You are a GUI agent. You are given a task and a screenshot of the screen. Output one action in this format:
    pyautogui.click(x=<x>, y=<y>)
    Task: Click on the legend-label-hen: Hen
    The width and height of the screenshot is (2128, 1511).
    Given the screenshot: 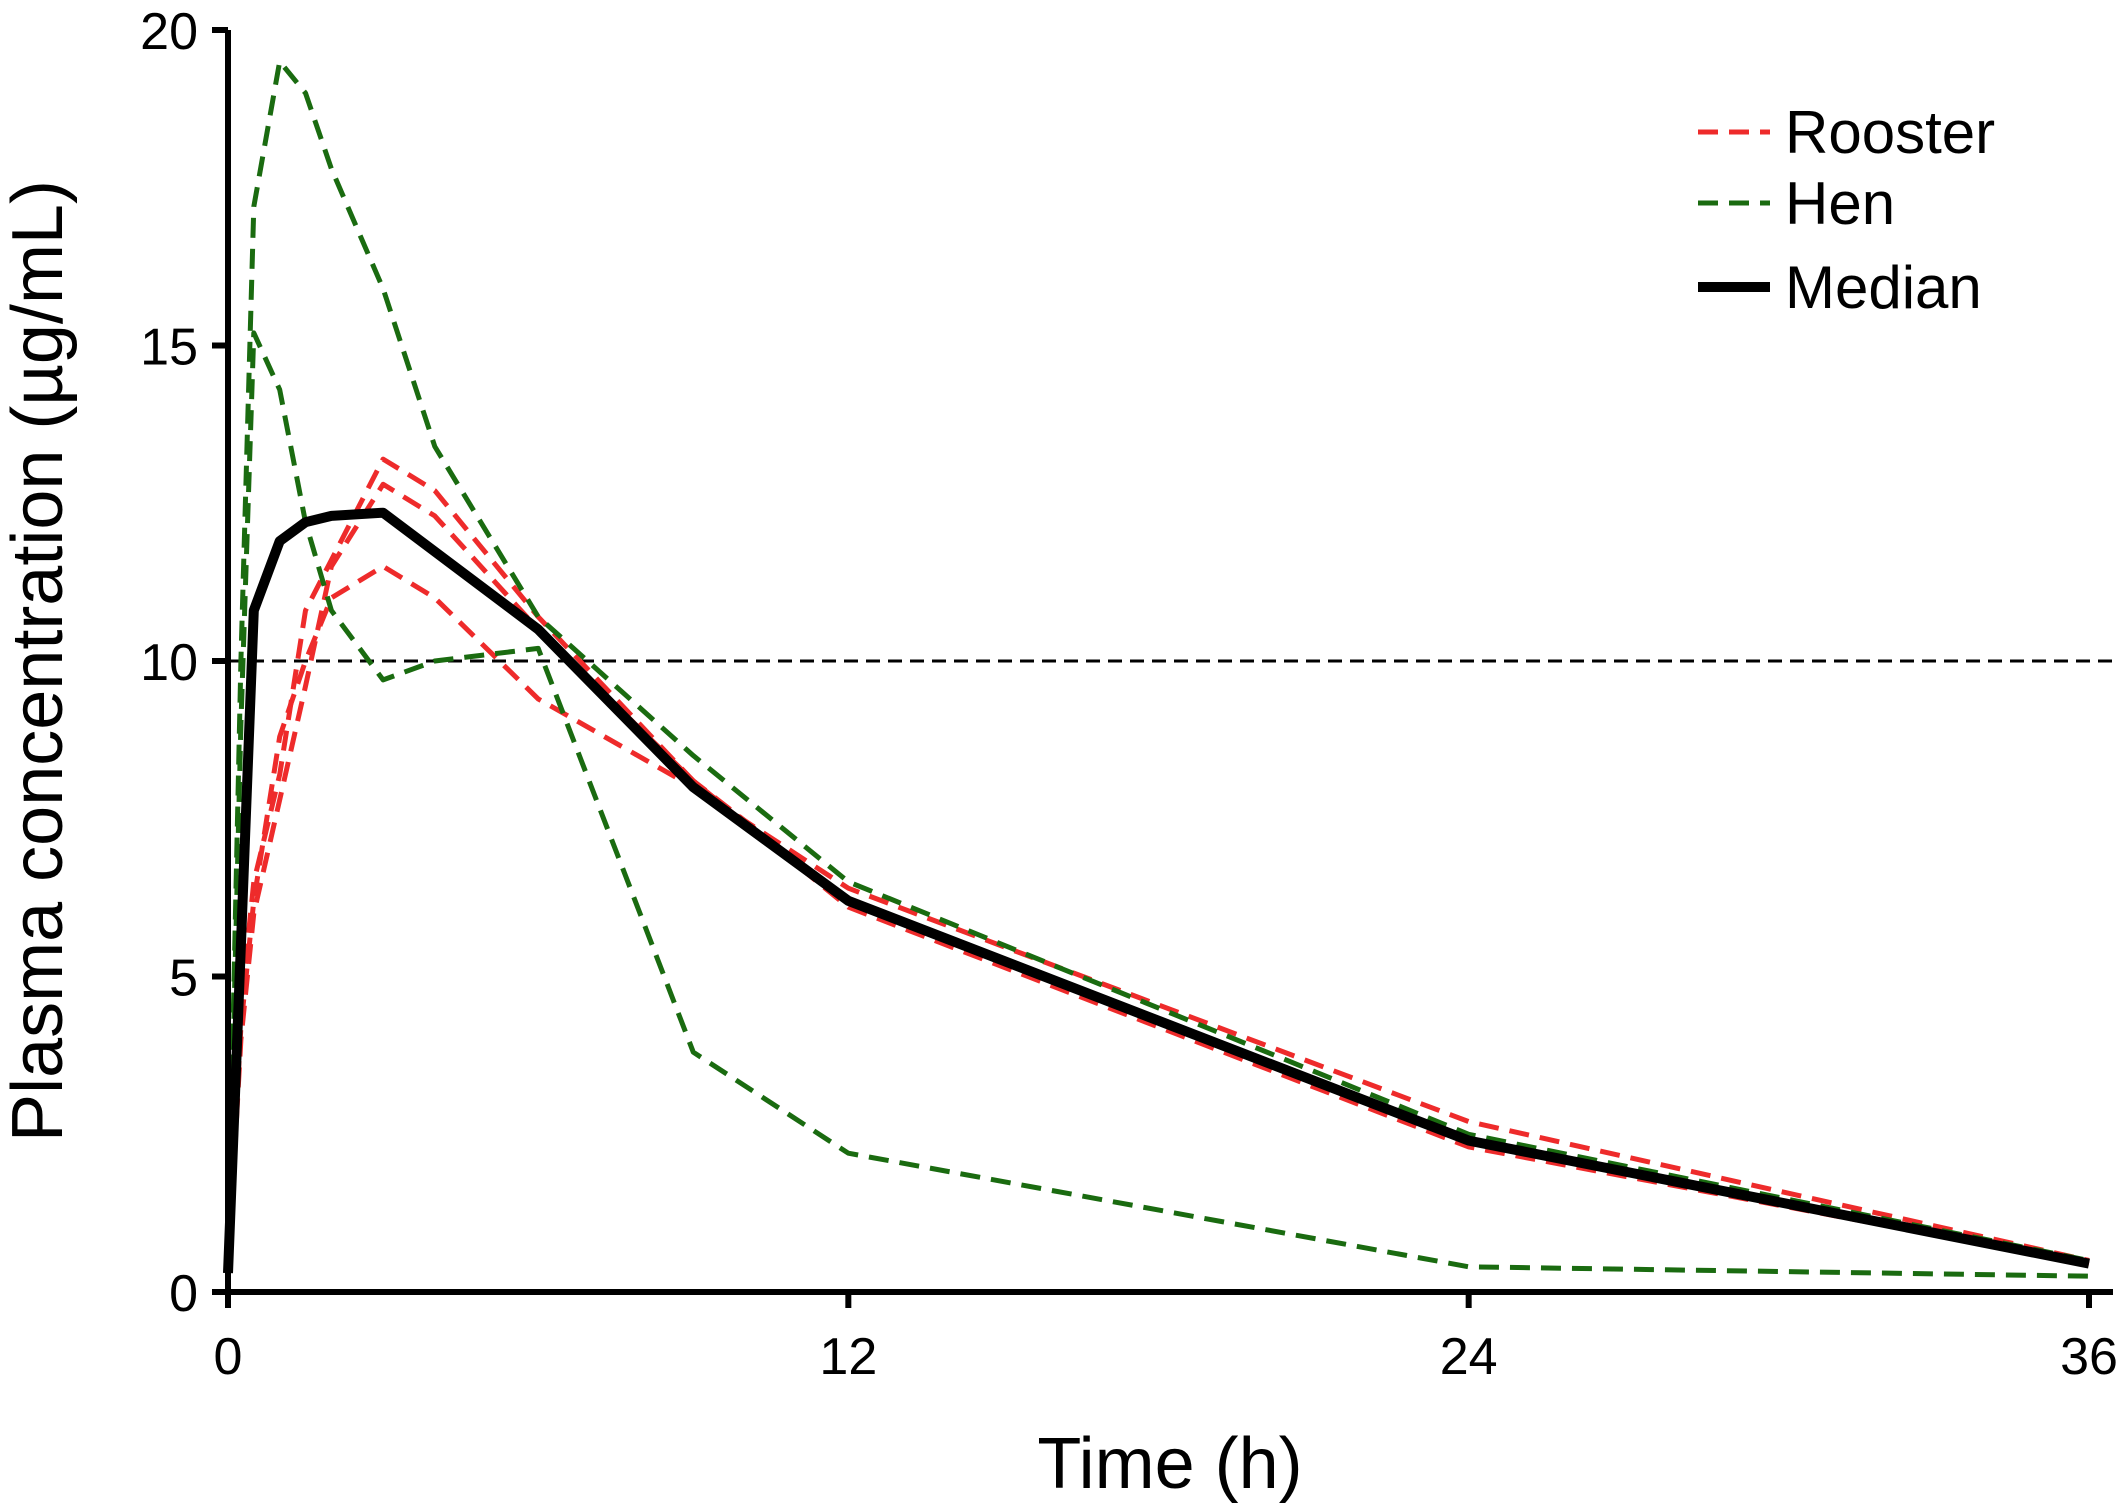 What is the action you would take?
    pyautogui.click(x=1840, y=203)
    